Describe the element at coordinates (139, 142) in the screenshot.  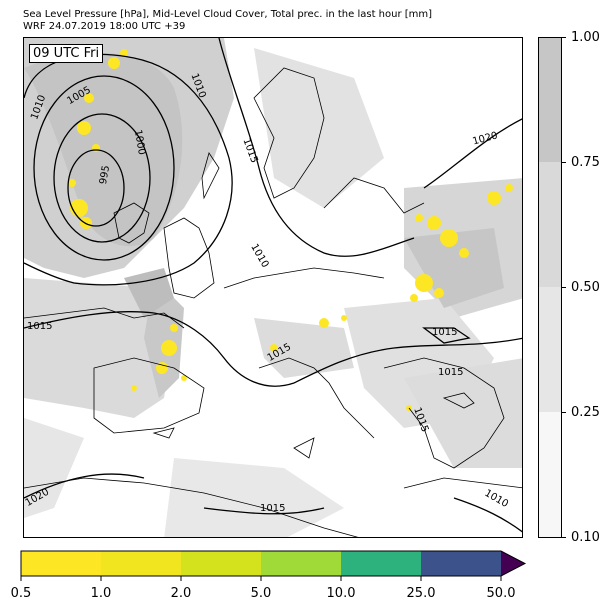
I see `isobar-label: 1000` at that location.